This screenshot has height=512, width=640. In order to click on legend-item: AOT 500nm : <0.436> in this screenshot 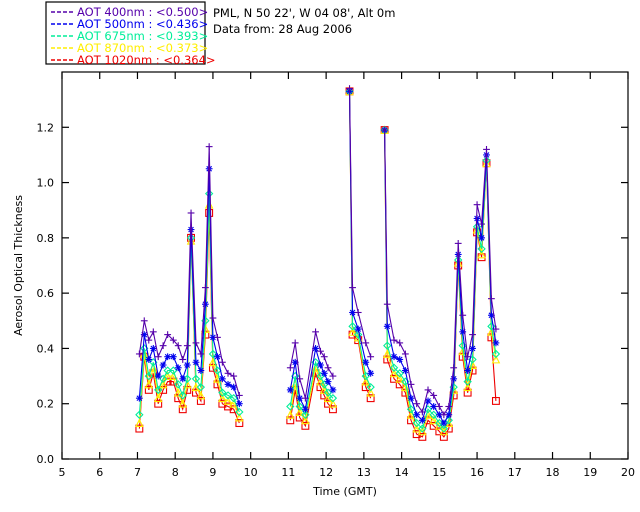, I will do `click(129, 24)`.